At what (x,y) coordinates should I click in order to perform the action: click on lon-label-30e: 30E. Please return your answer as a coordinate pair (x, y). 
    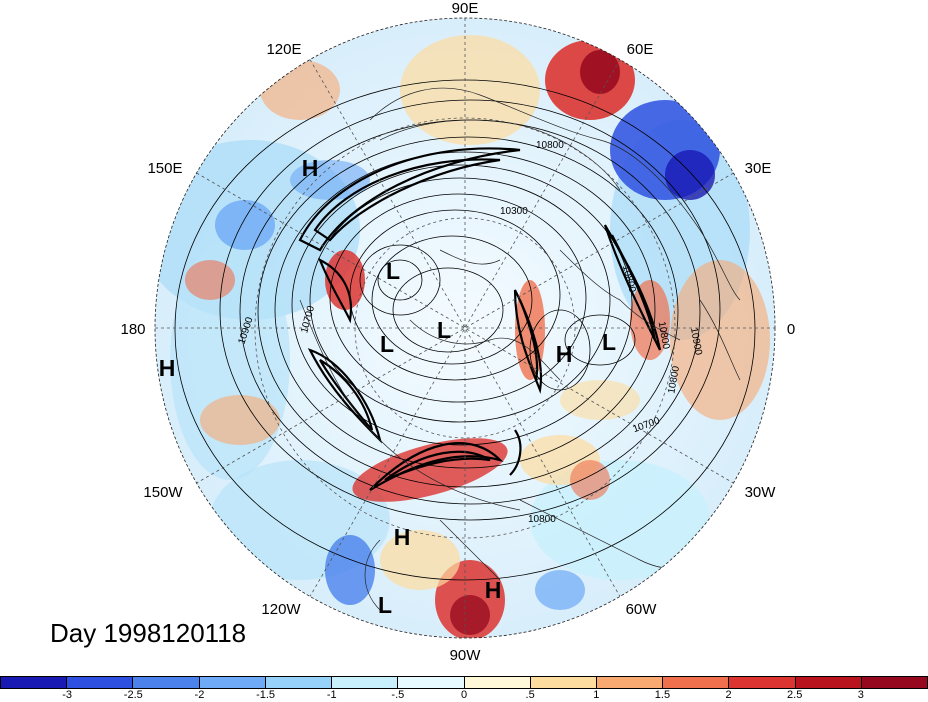
    Looking at the image, I should click on (758, 168).